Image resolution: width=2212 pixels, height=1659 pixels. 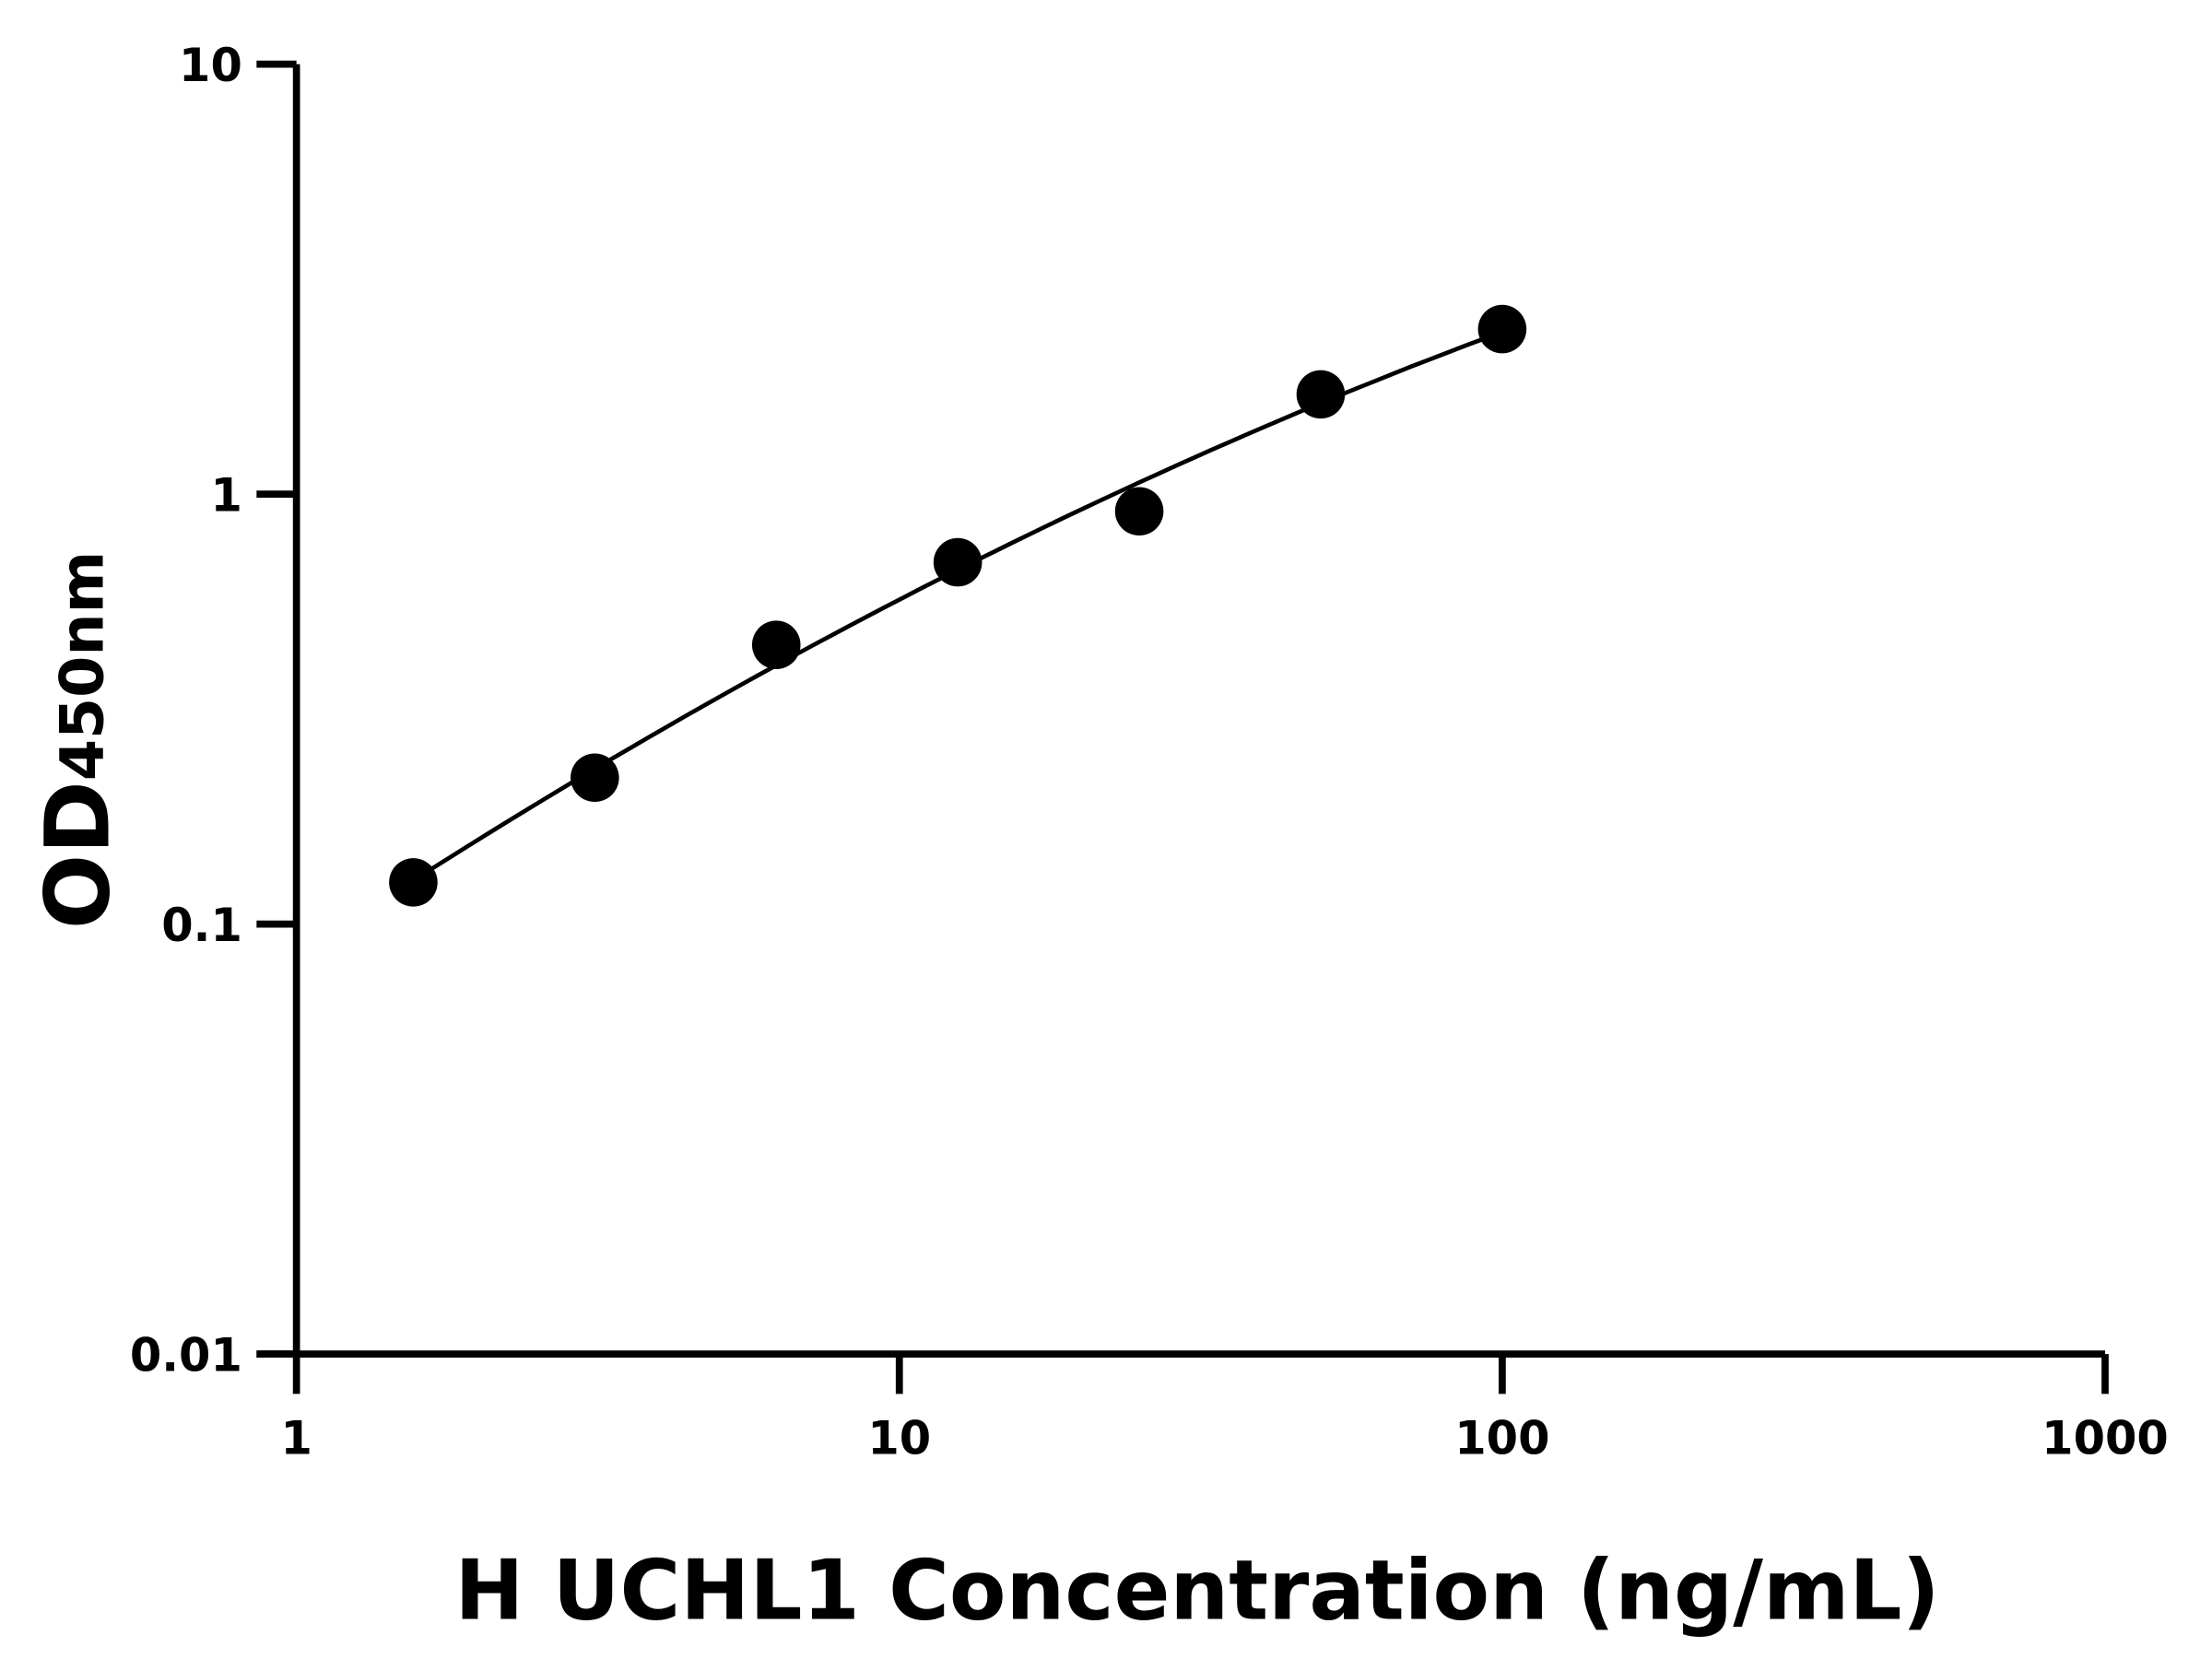 I want to click on x-tick-label: 10, so click(x=899, y=1438).